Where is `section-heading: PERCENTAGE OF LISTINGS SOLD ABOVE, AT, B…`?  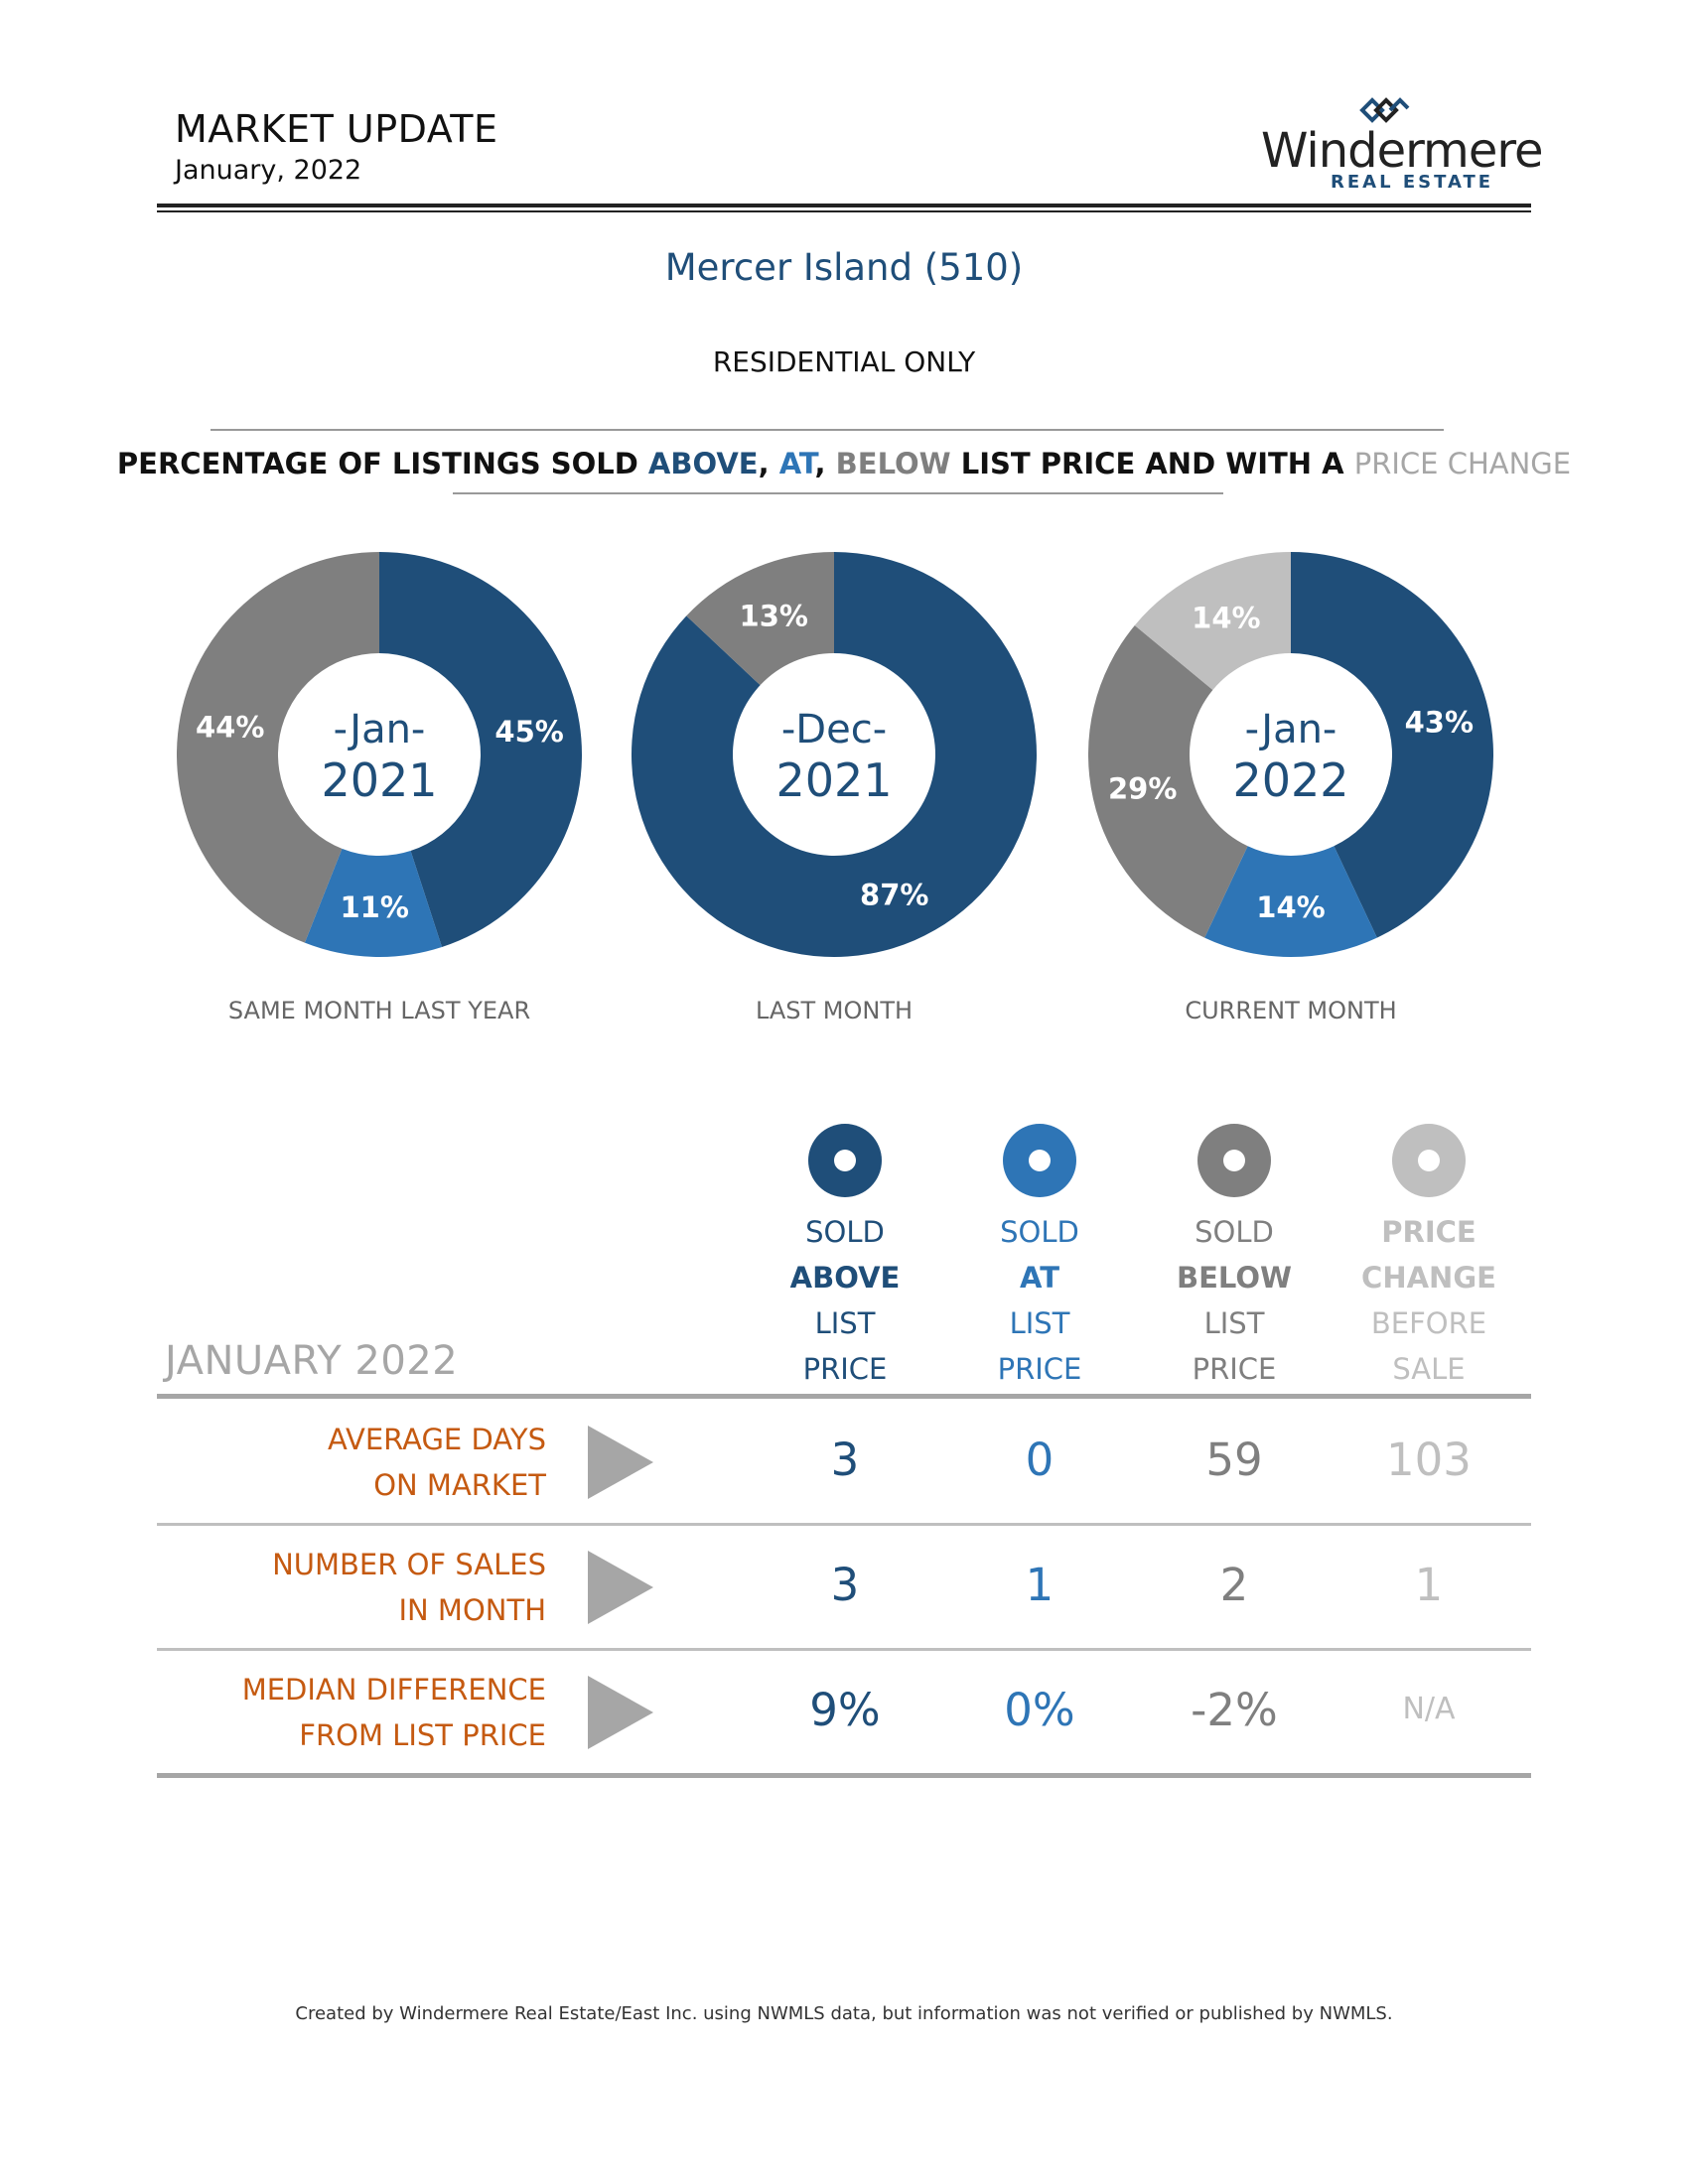 section-heading: PERCENTAGE OF LISTINGS SOLD ABOVE, AT, B… is located at coordinates (844, 463).